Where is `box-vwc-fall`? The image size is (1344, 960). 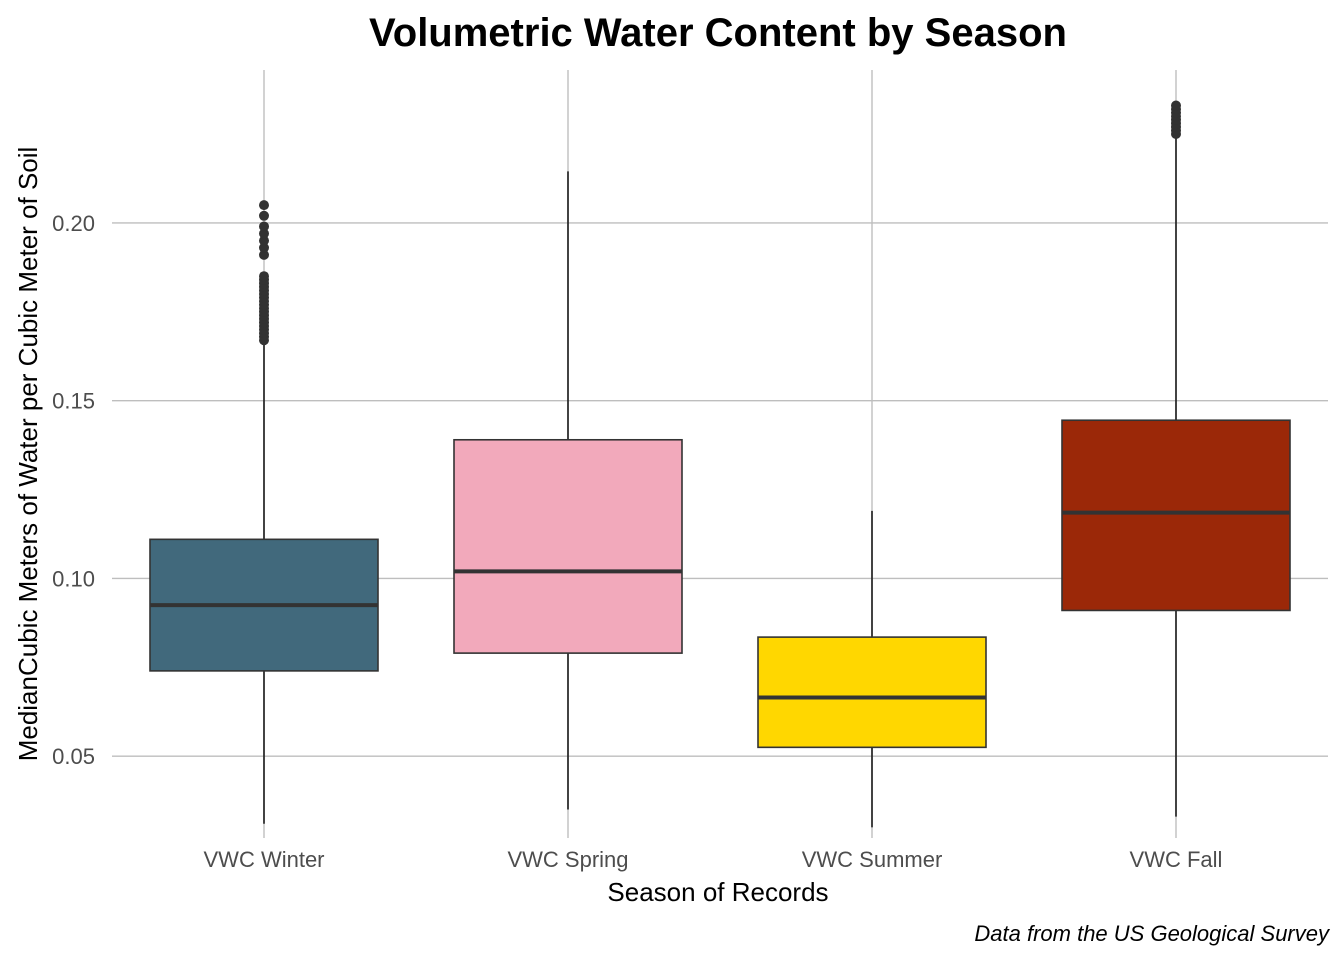 box-vwc-fall is located at coordinates (1176, 458).